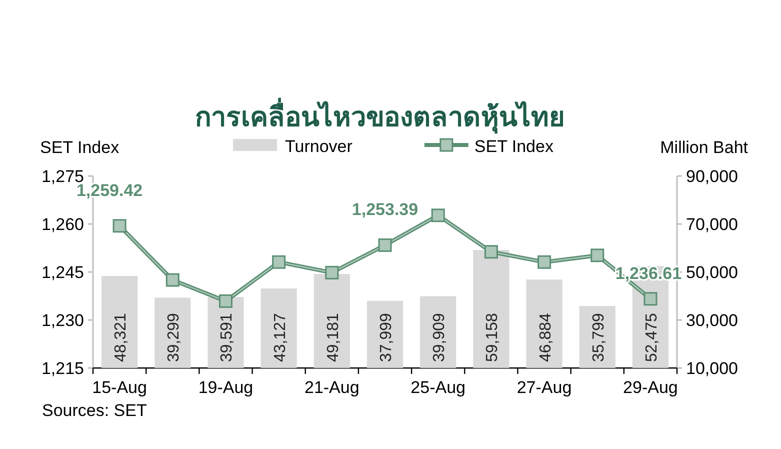 The width and height of the screenshot is (781, 449). What do you see at coordinates (599, 337) in the screenshot?
I see `data-label: 35,799` at bounding box center [599, 337].